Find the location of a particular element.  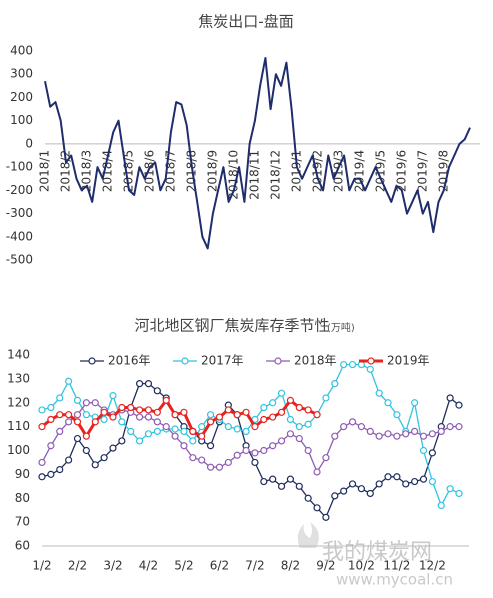

x-tick-label: 2018/2 is located at coordinates (65, 171).